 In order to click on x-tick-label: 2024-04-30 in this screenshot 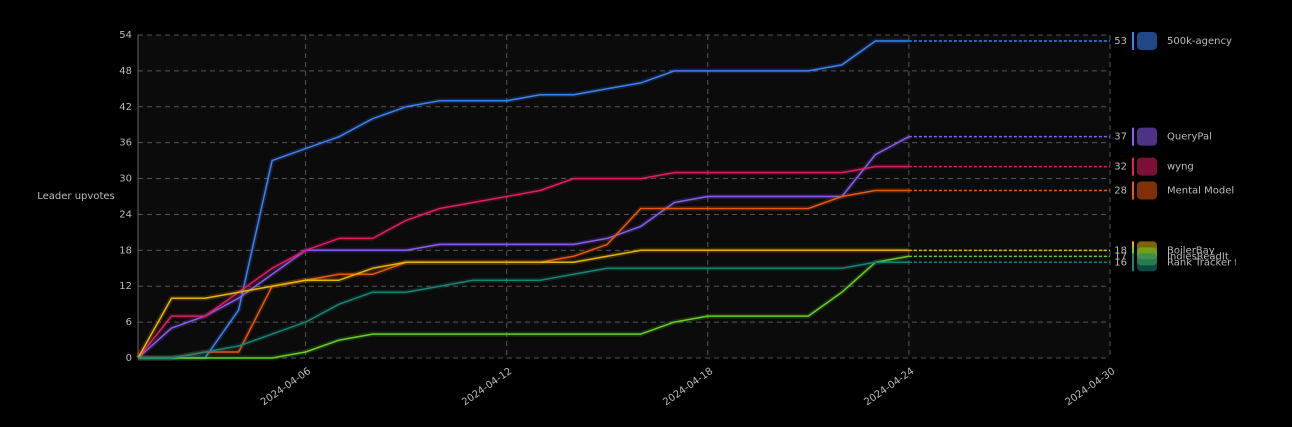, I will do `click(1091, 387)`.